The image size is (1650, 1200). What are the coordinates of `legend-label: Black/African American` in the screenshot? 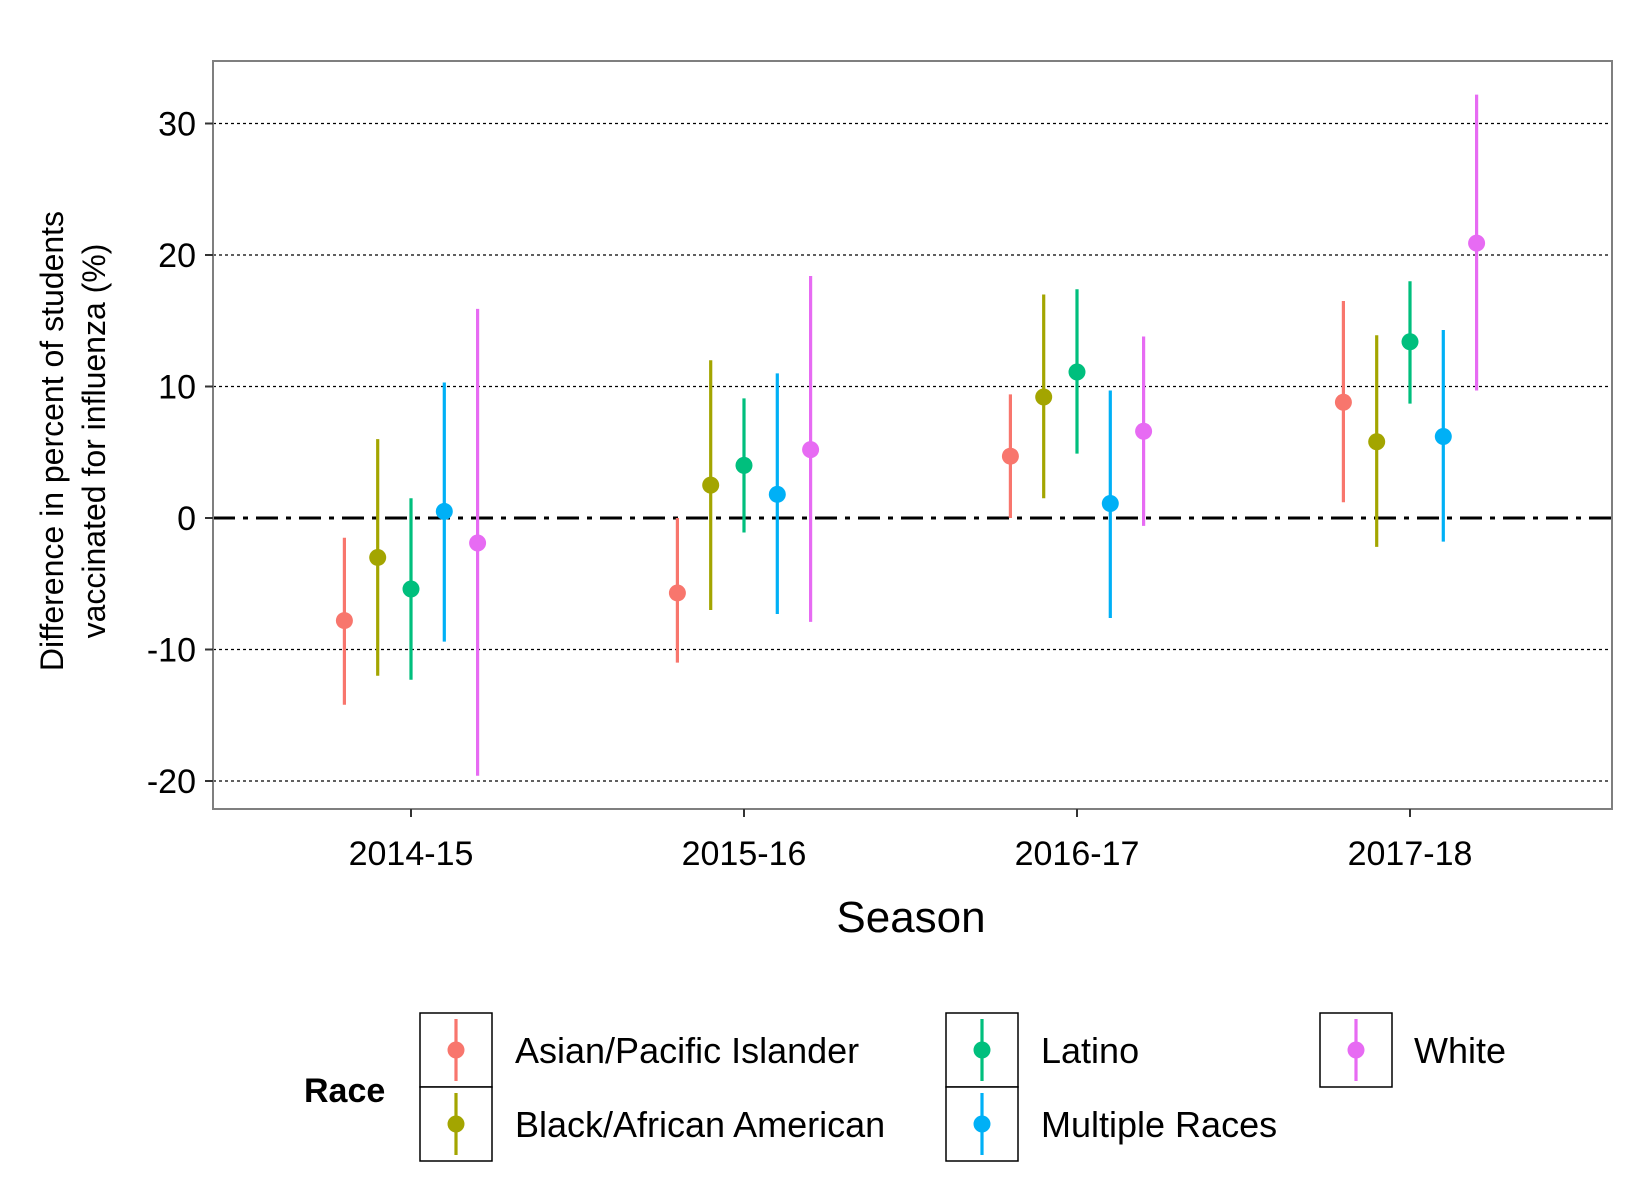 It's located at (700, 1124).